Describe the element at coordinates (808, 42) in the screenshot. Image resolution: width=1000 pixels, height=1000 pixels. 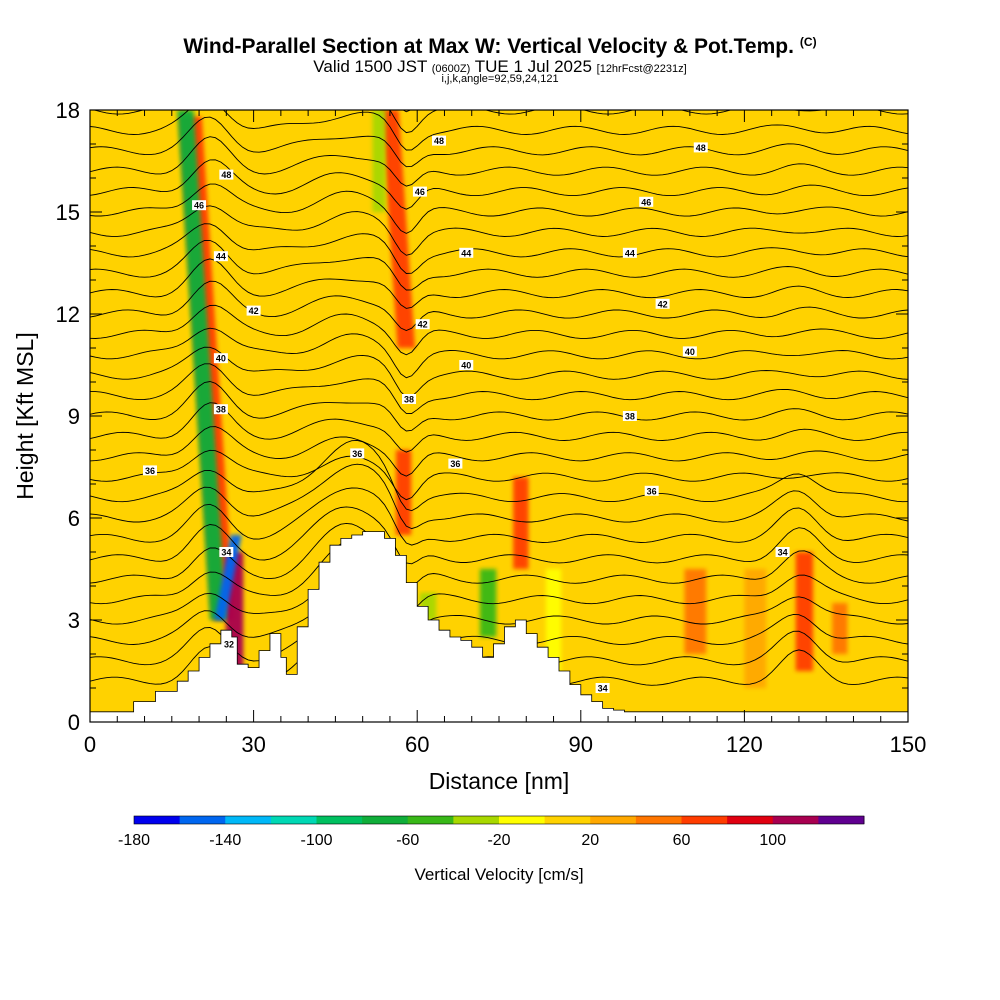
I see `copyright-mark: (C)` at that location.